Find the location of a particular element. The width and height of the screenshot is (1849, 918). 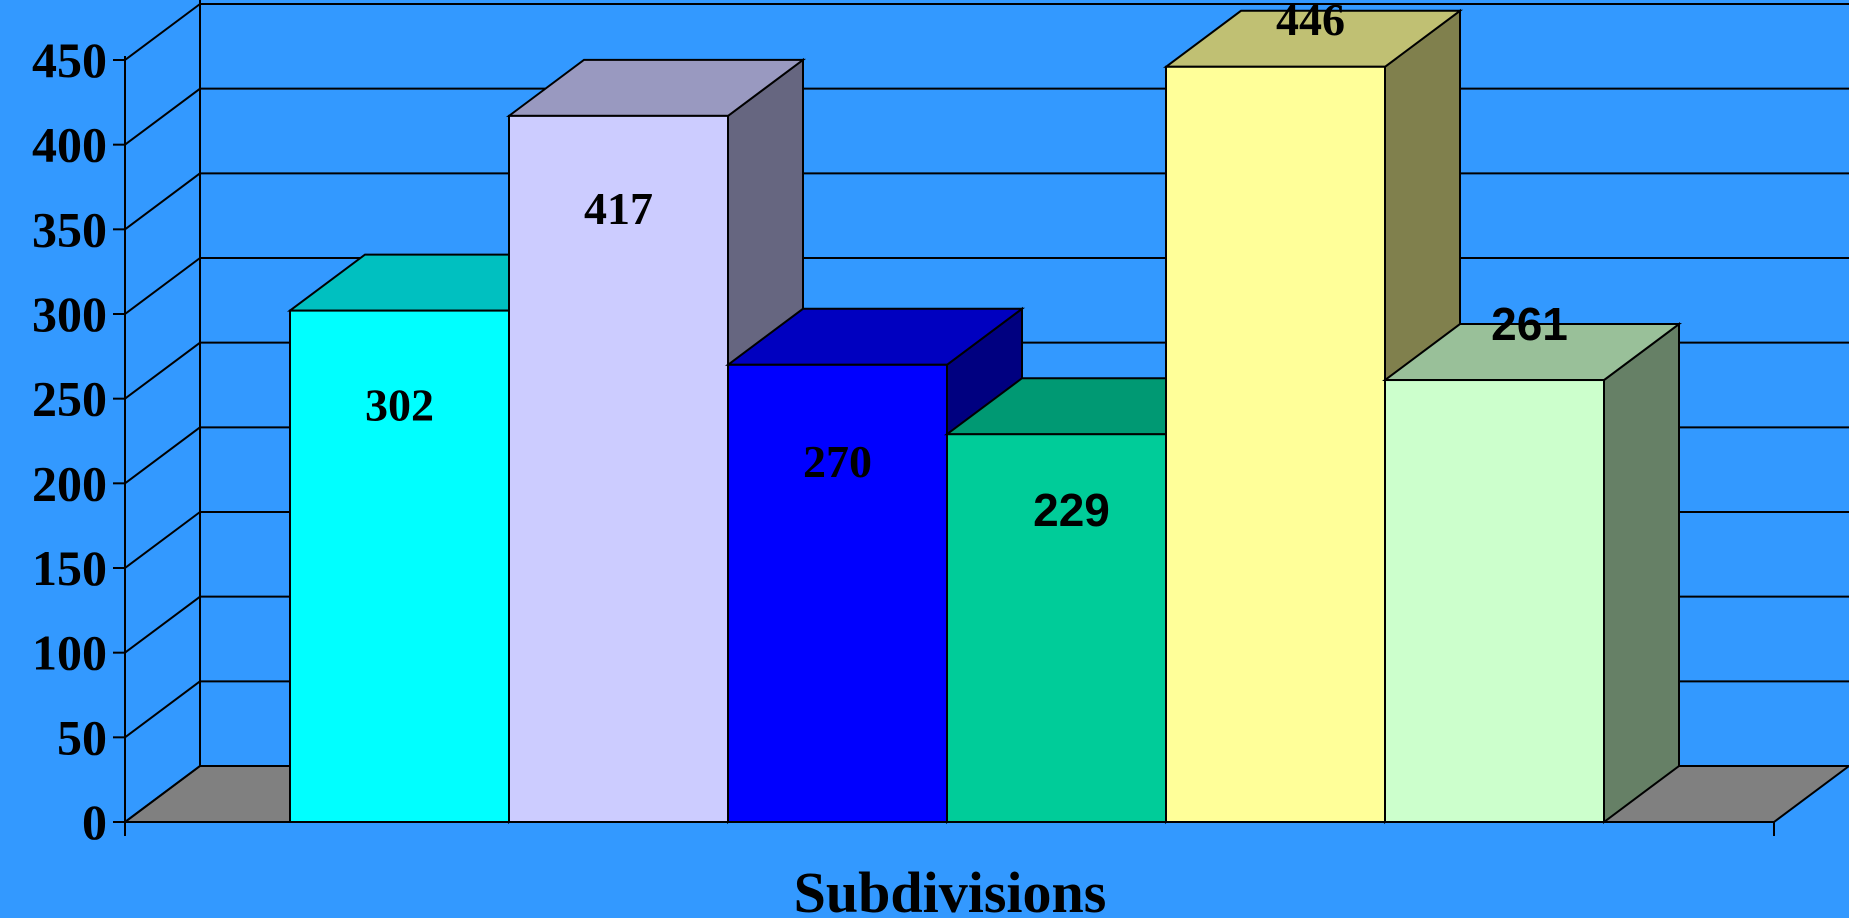

bar-value-label: 446 is located at coordinates (1310, 22).